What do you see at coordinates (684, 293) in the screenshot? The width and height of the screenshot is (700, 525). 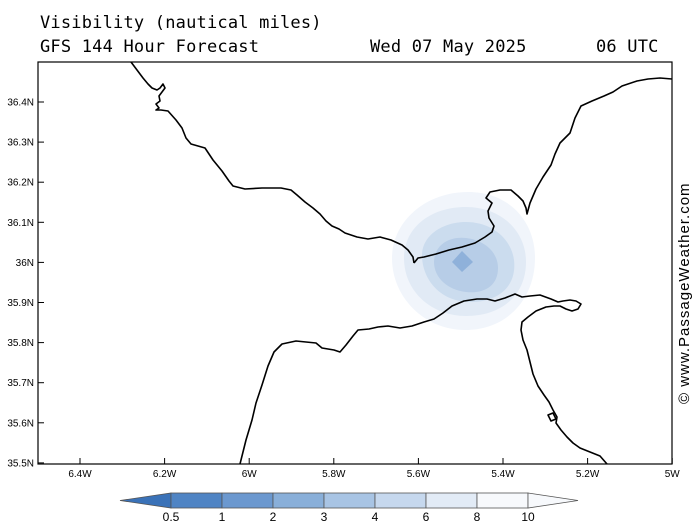 I see `website-credit: © www.PassageWeather.com` at bounding box center [684, 293].